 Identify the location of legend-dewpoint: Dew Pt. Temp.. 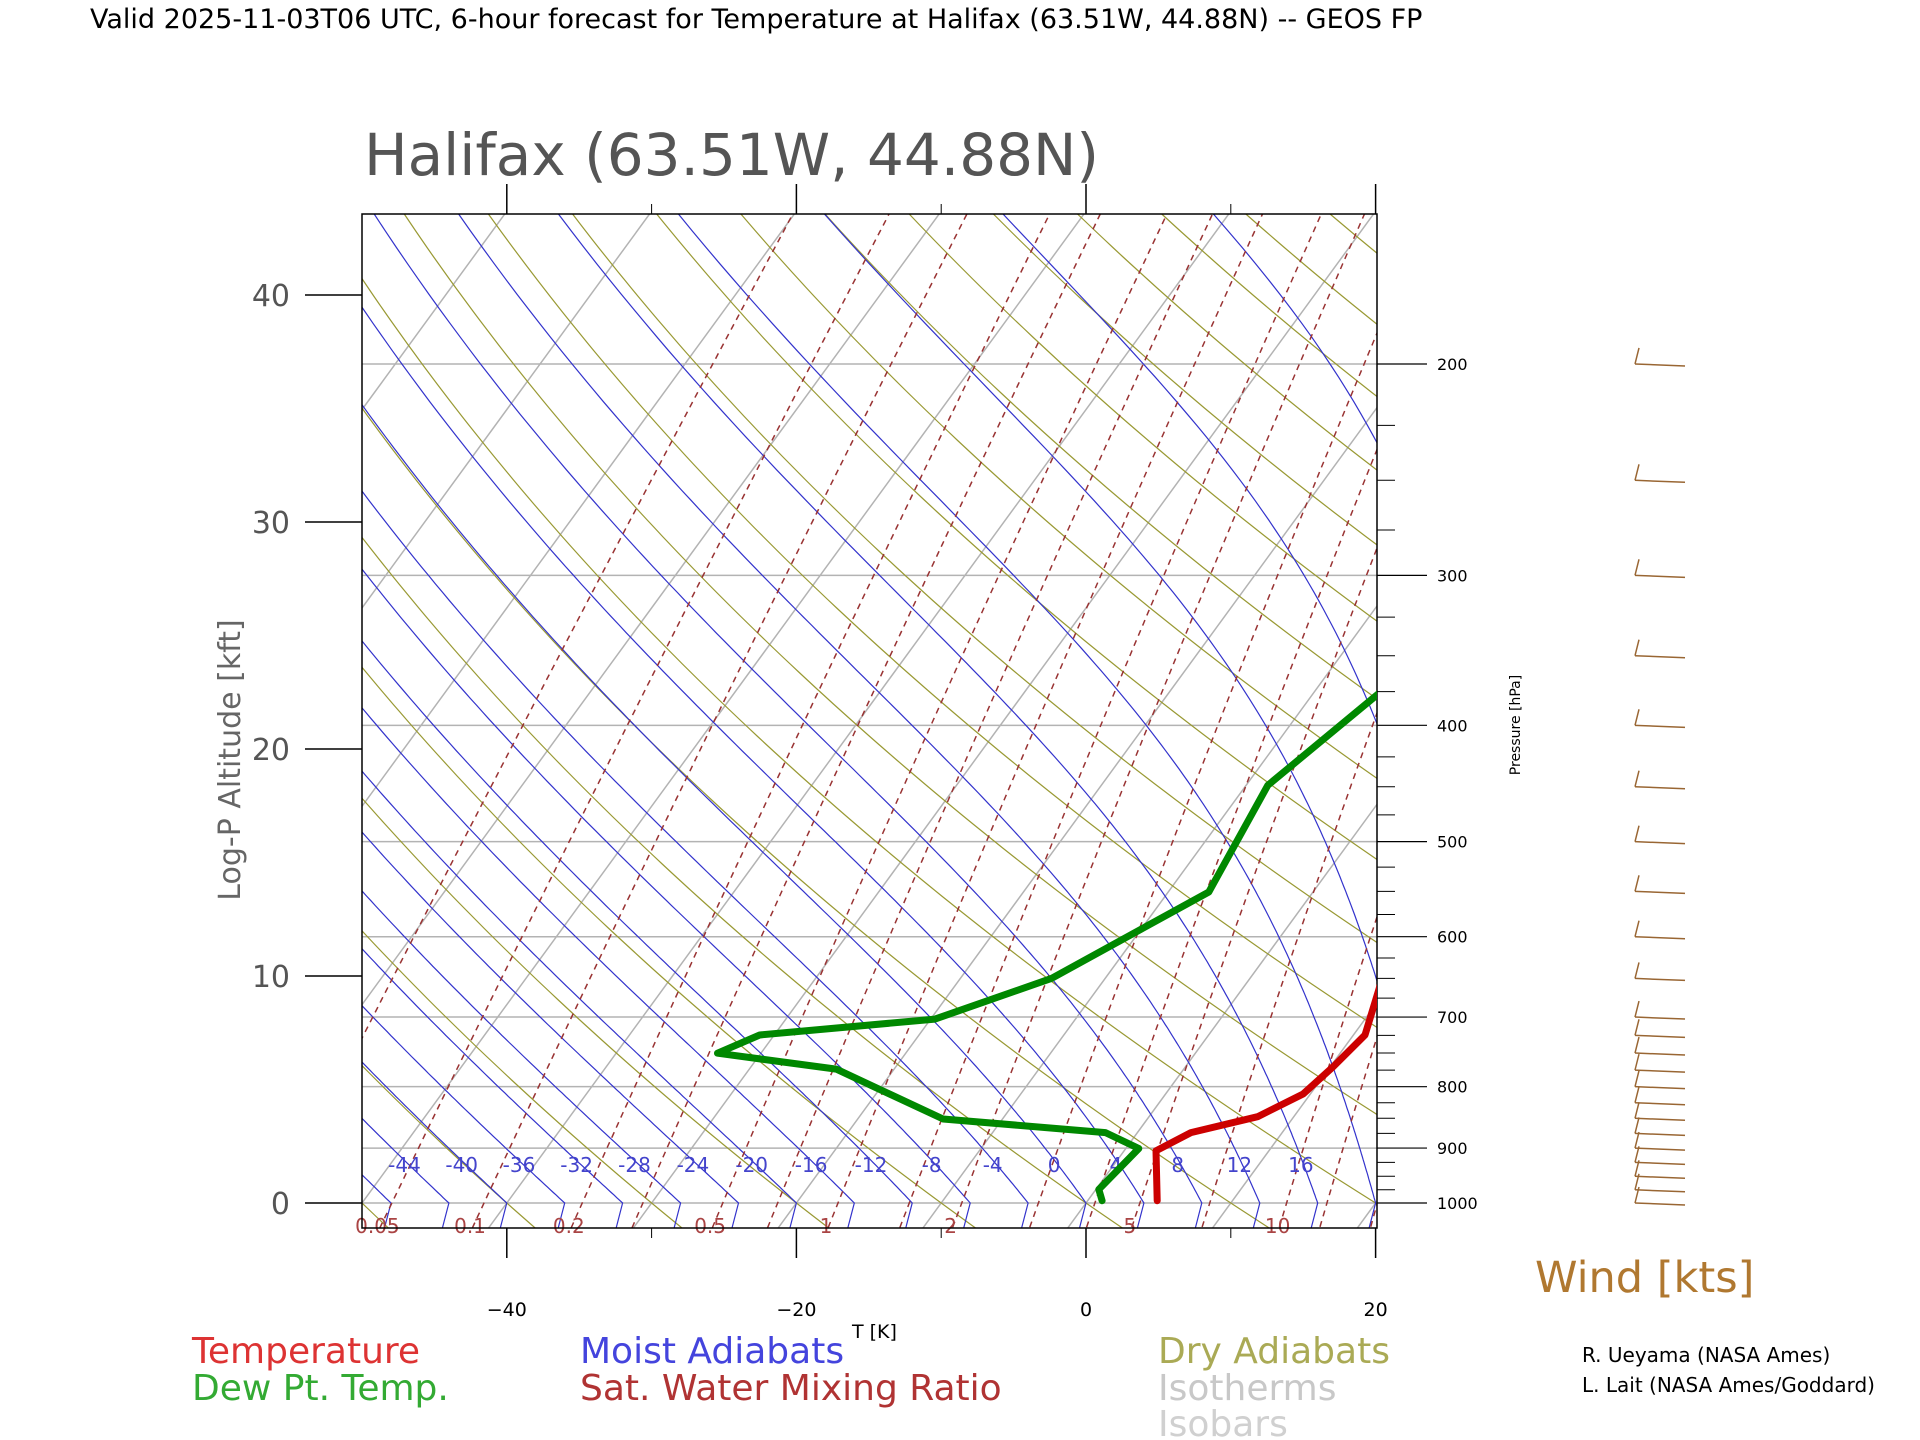
(320, 1388).